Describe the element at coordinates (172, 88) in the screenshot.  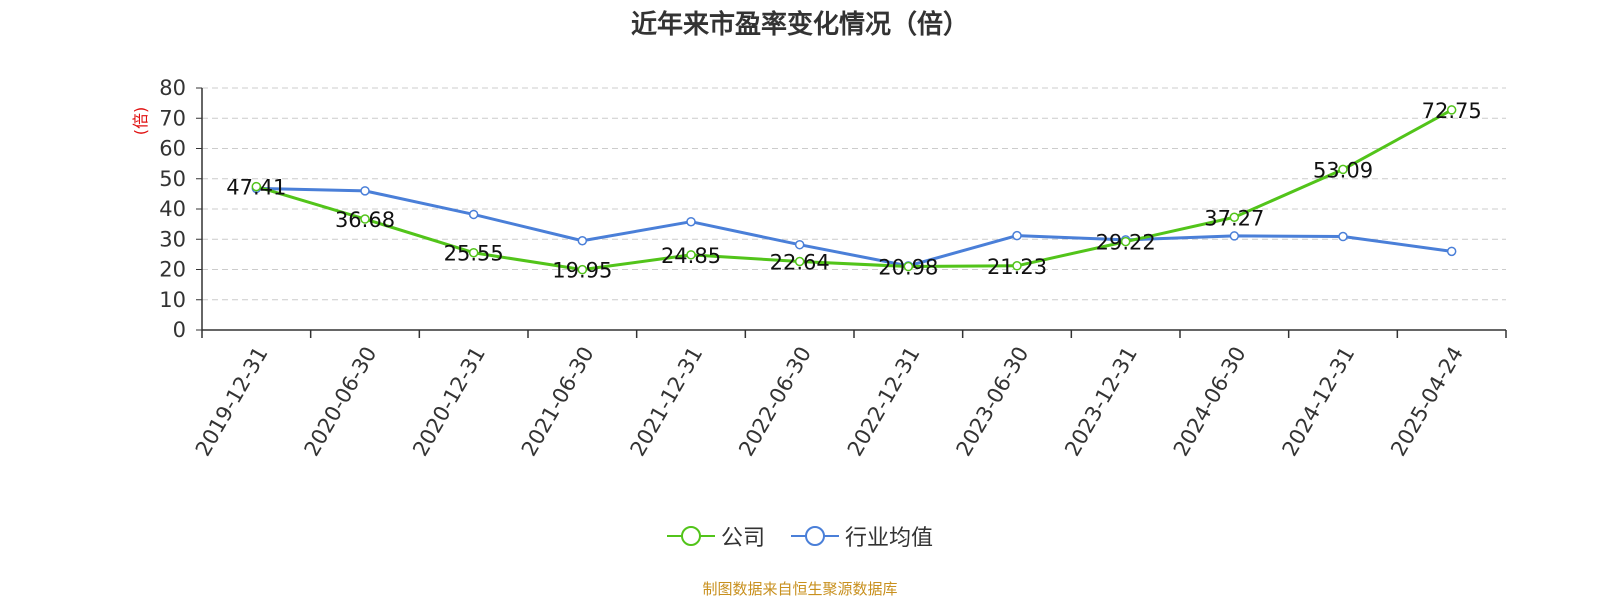
I see `y-tick-label: 80` at that location.